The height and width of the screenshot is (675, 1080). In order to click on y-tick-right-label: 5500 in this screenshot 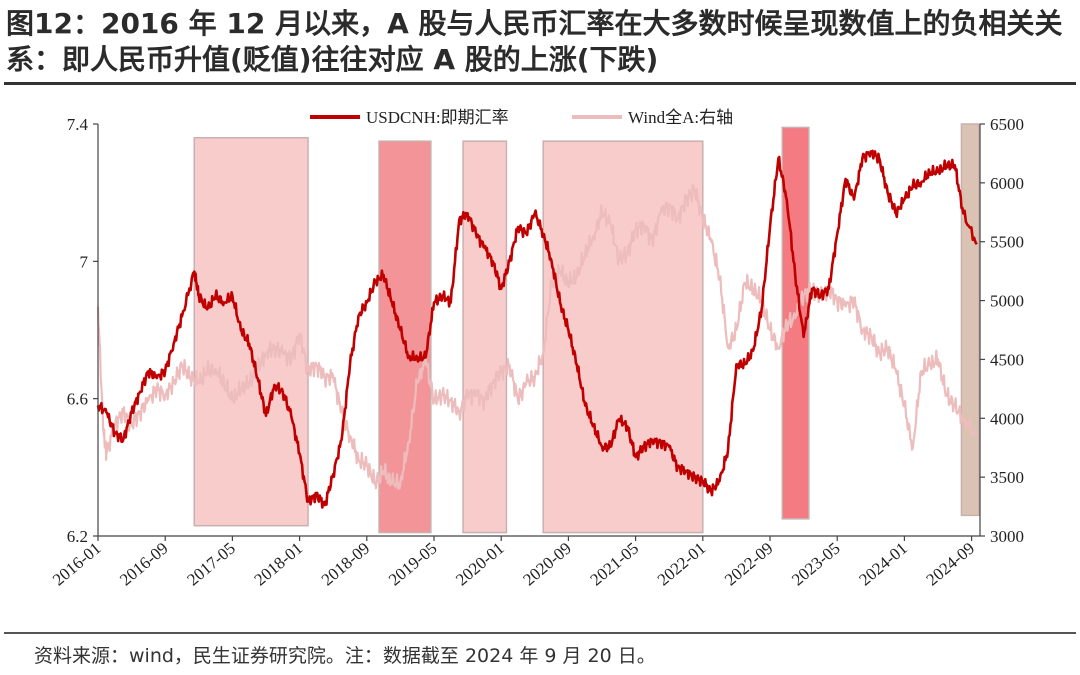, I will do `click(1007, 242)`.